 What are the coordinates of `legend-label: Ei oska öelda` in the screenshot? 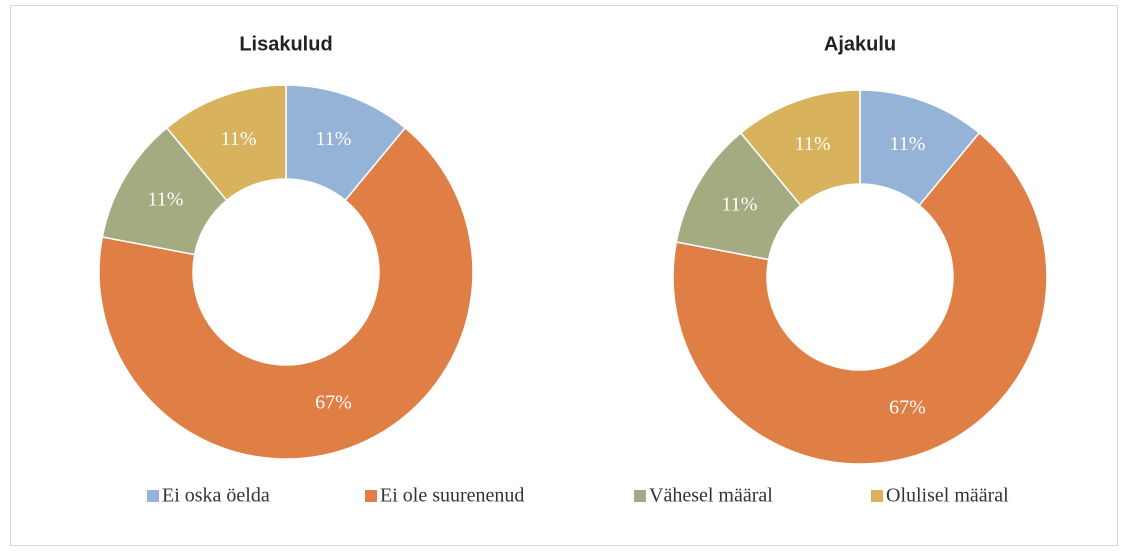 It's located at (216, 496).